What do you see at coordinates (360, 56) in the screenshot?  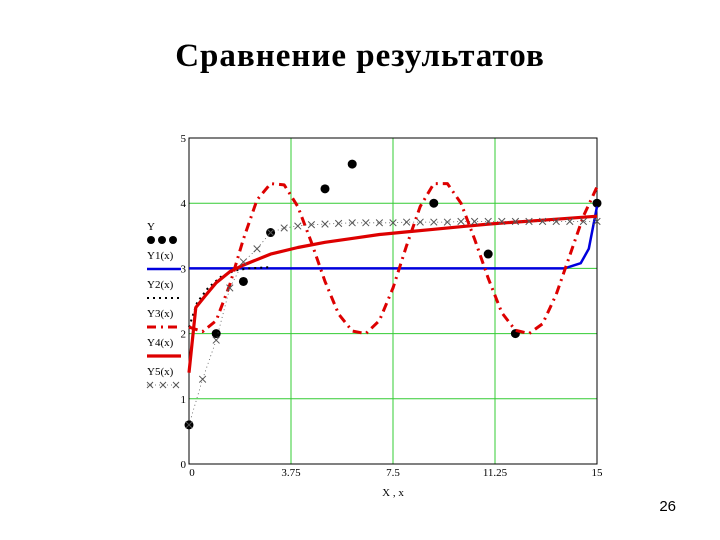 I see `slide-title: Сравнение результатов` at bounding box center [360, 56].